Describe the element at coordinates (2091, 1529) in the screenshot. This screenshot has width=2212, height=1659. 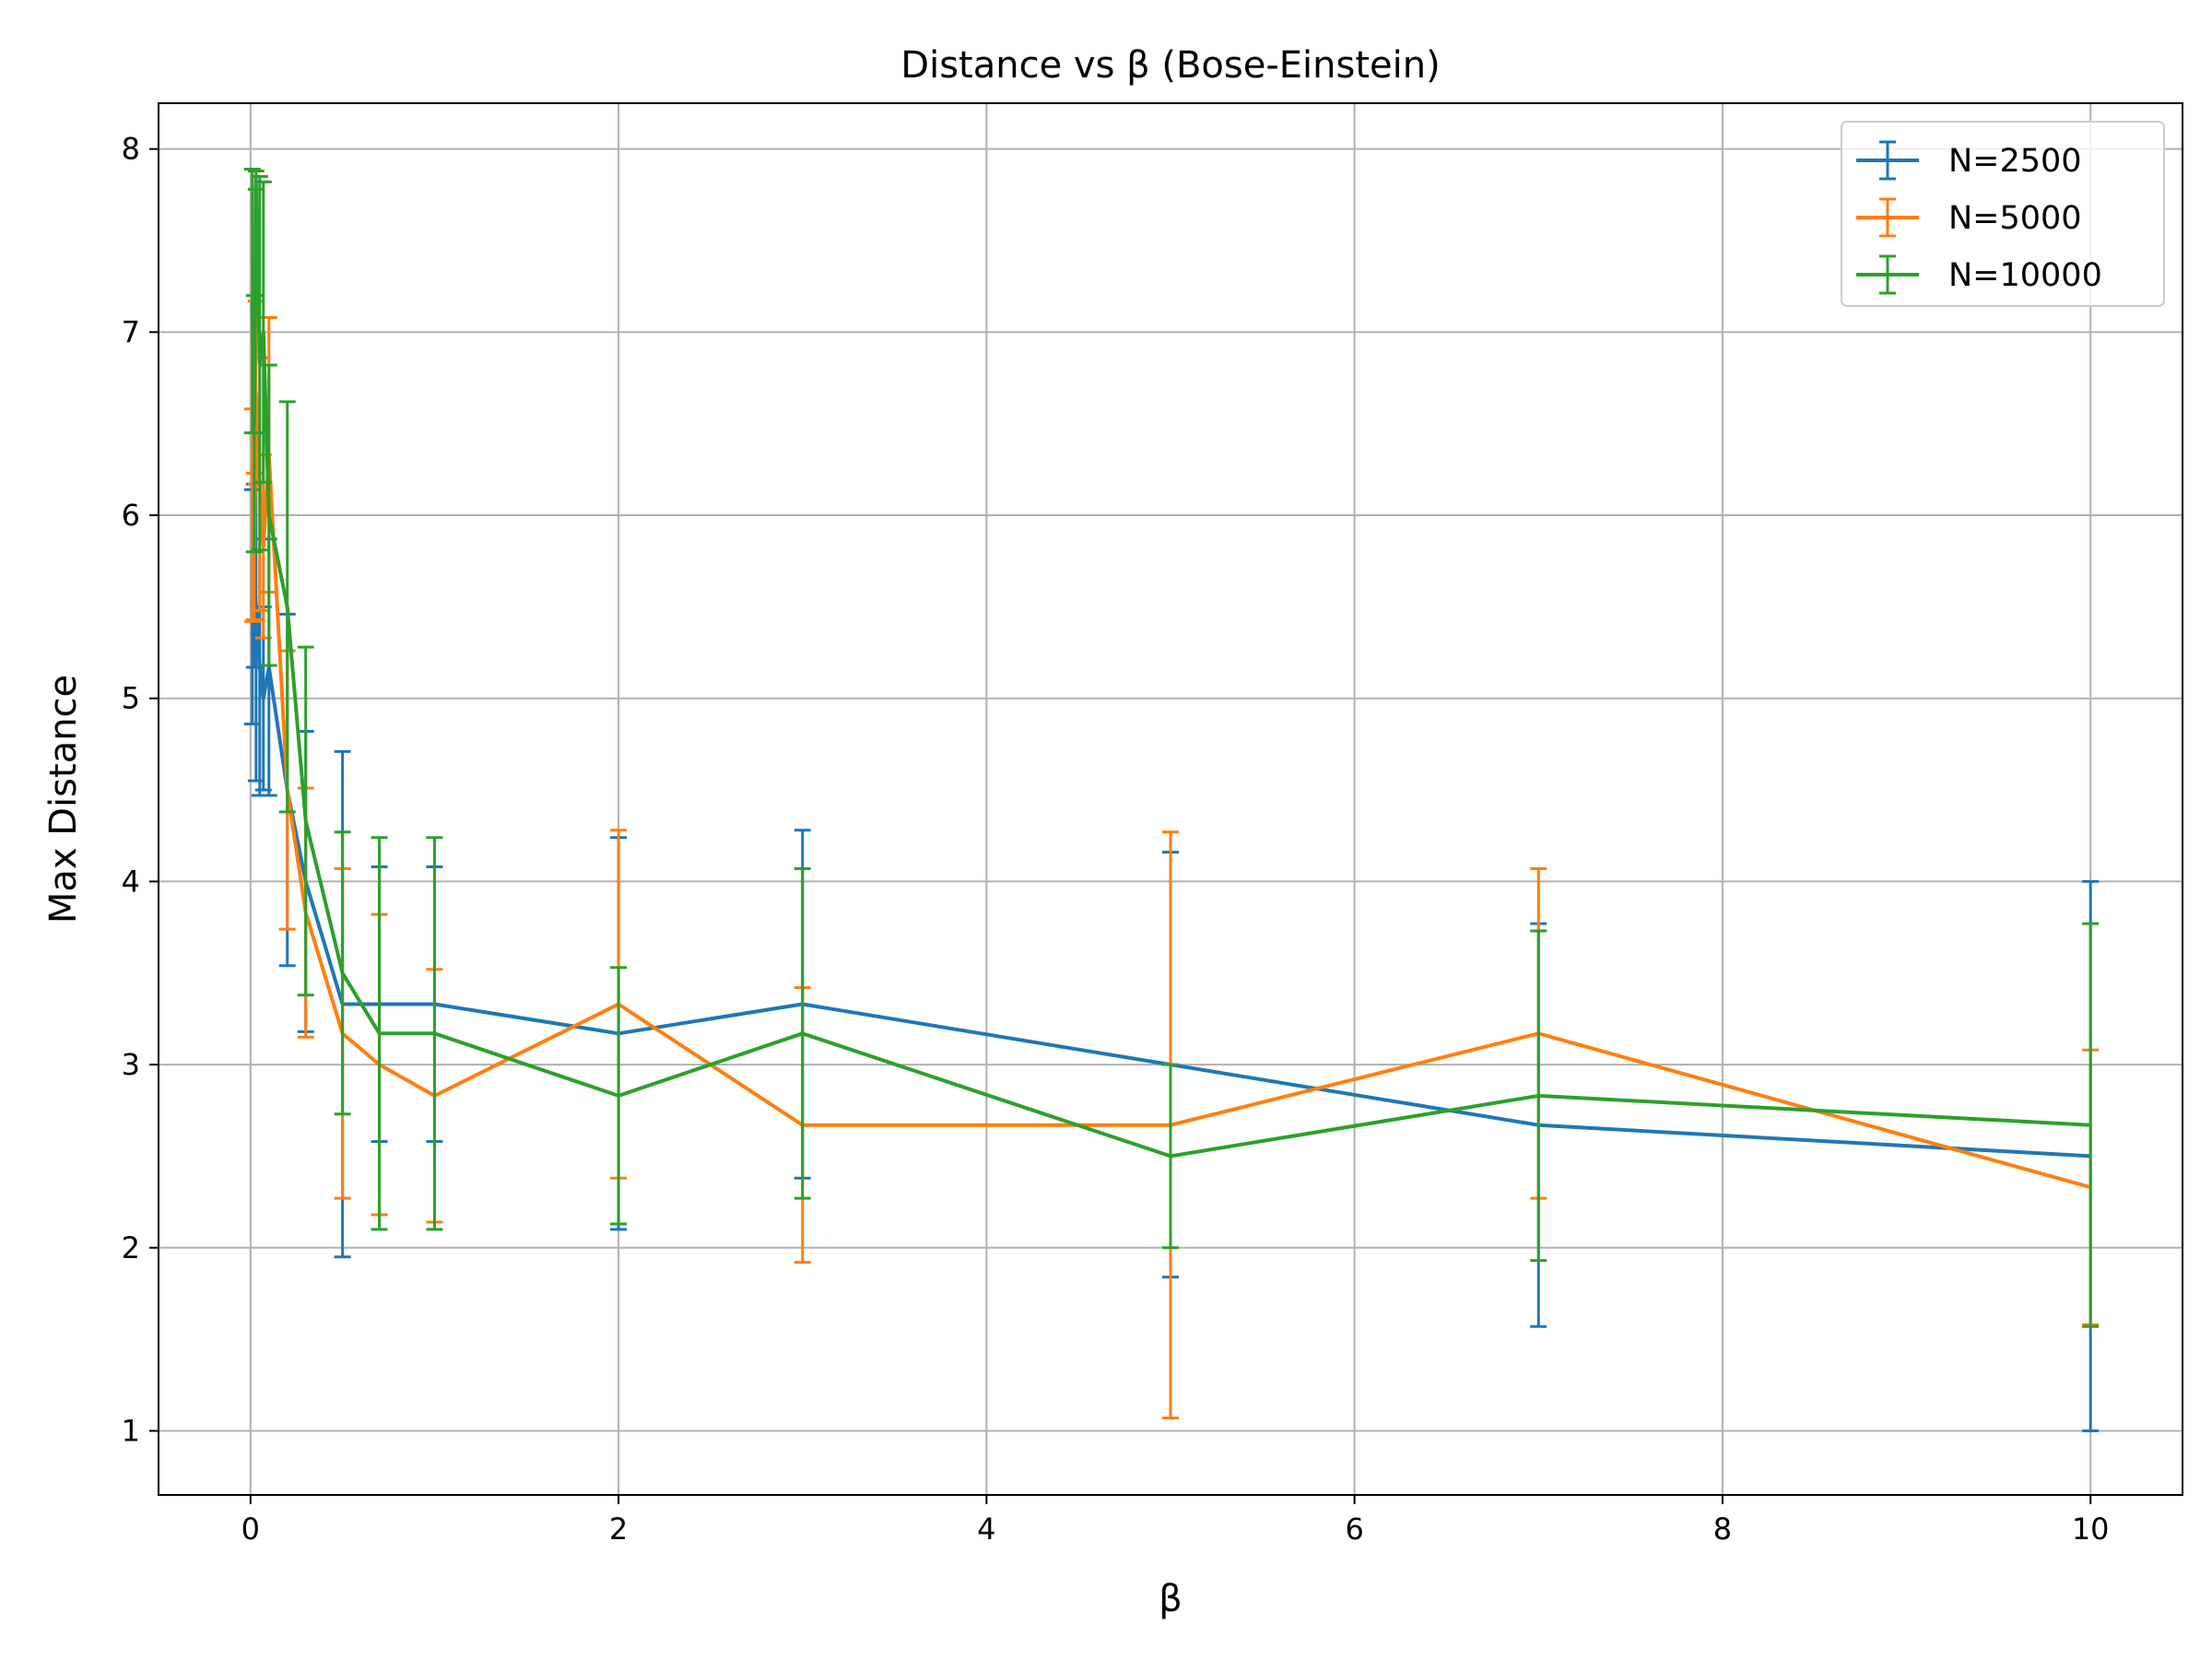
I see `x-tick-label: 10` at that location.